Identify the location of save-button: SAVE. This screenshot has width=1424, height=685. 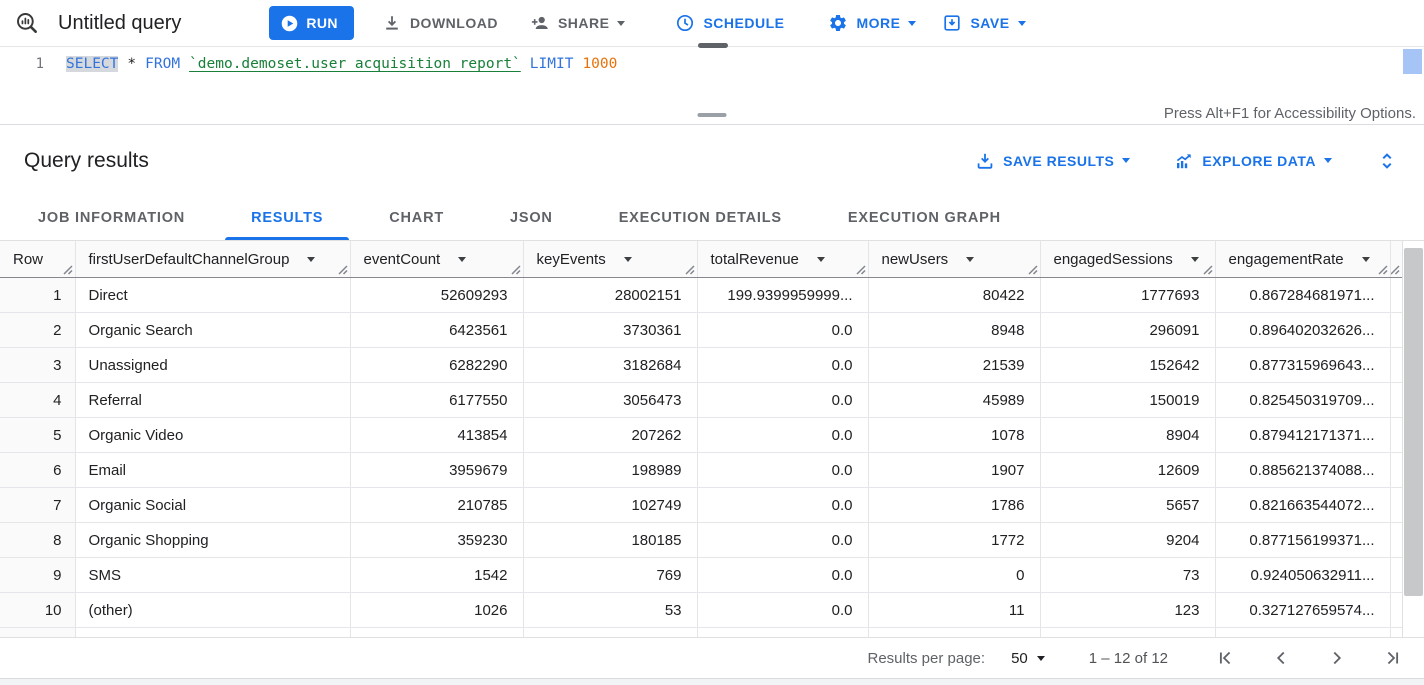
(984, 23).